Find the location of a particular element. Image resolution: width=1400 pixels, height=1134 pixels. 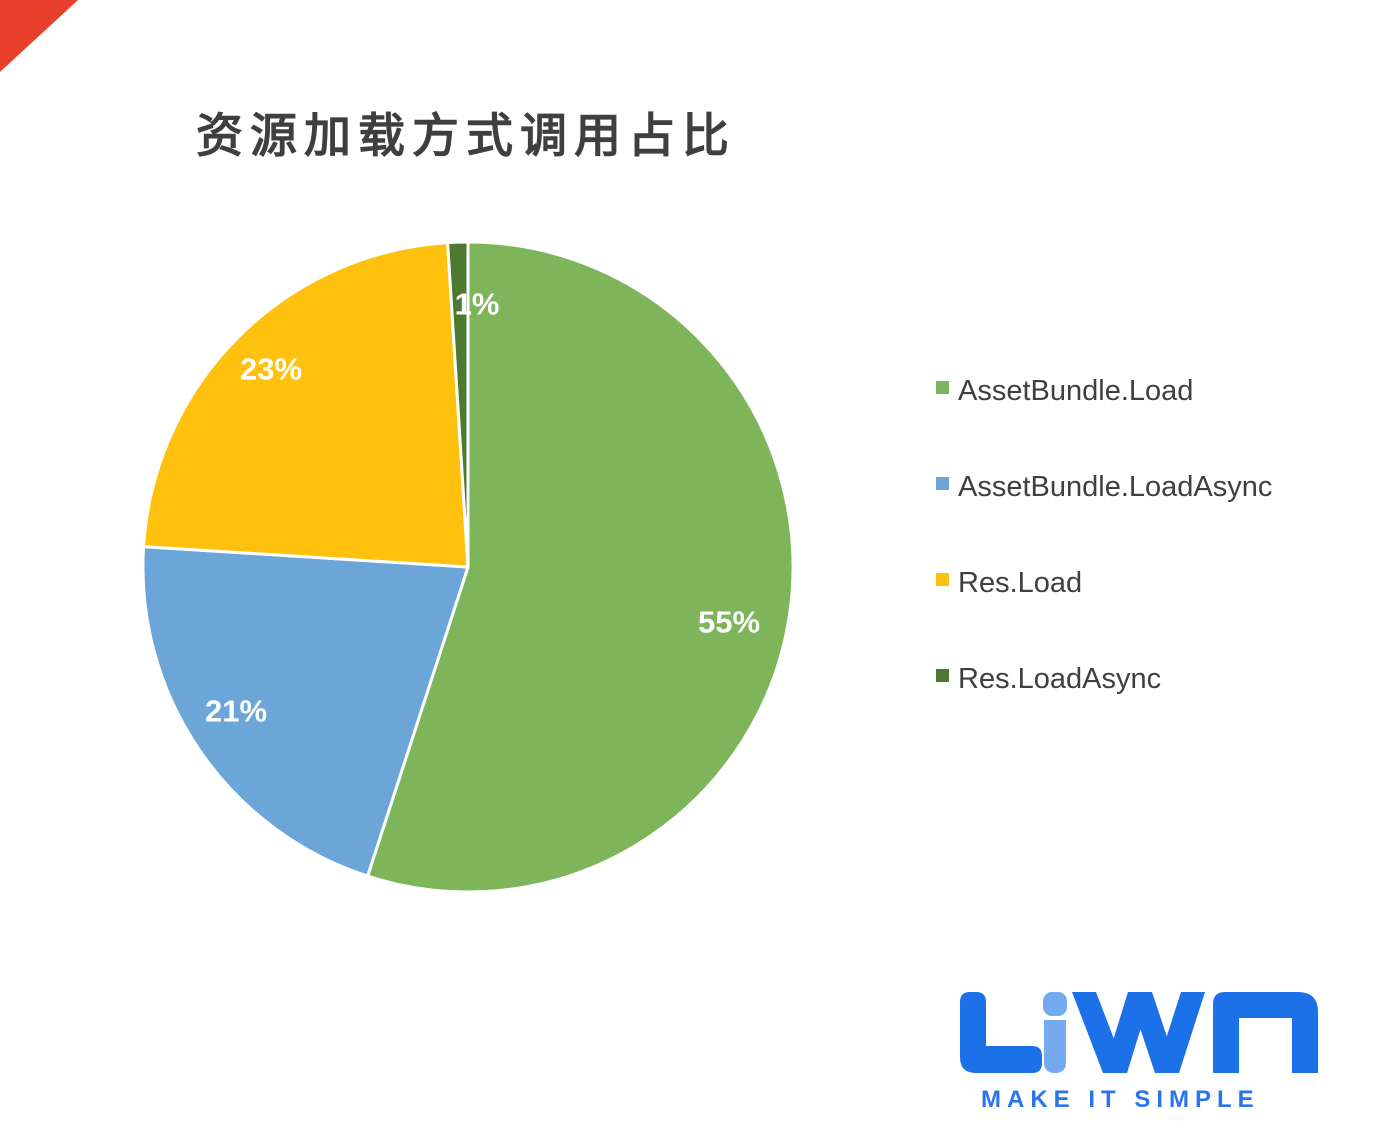

logo-letter-w is located at coordinates (1138, 1032).